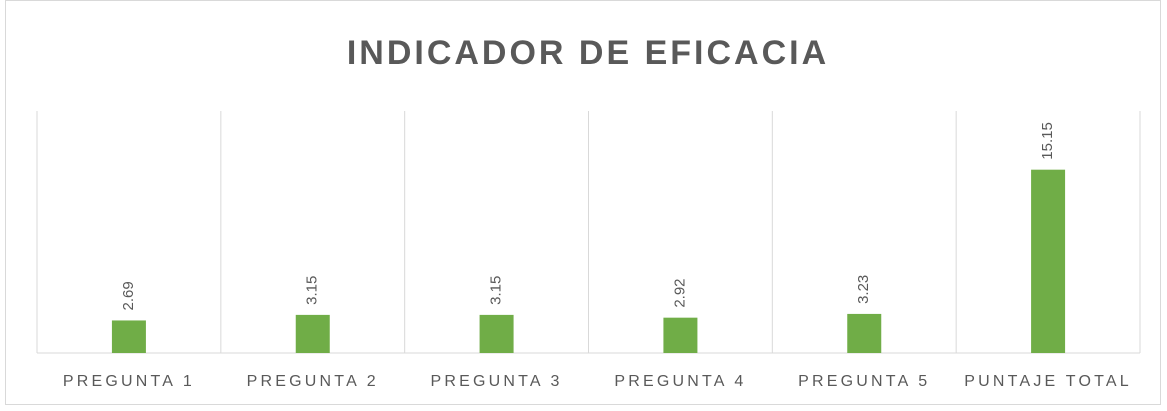  I want to click on x-tick-label: PREGUNTA 3, so click(496, 381).